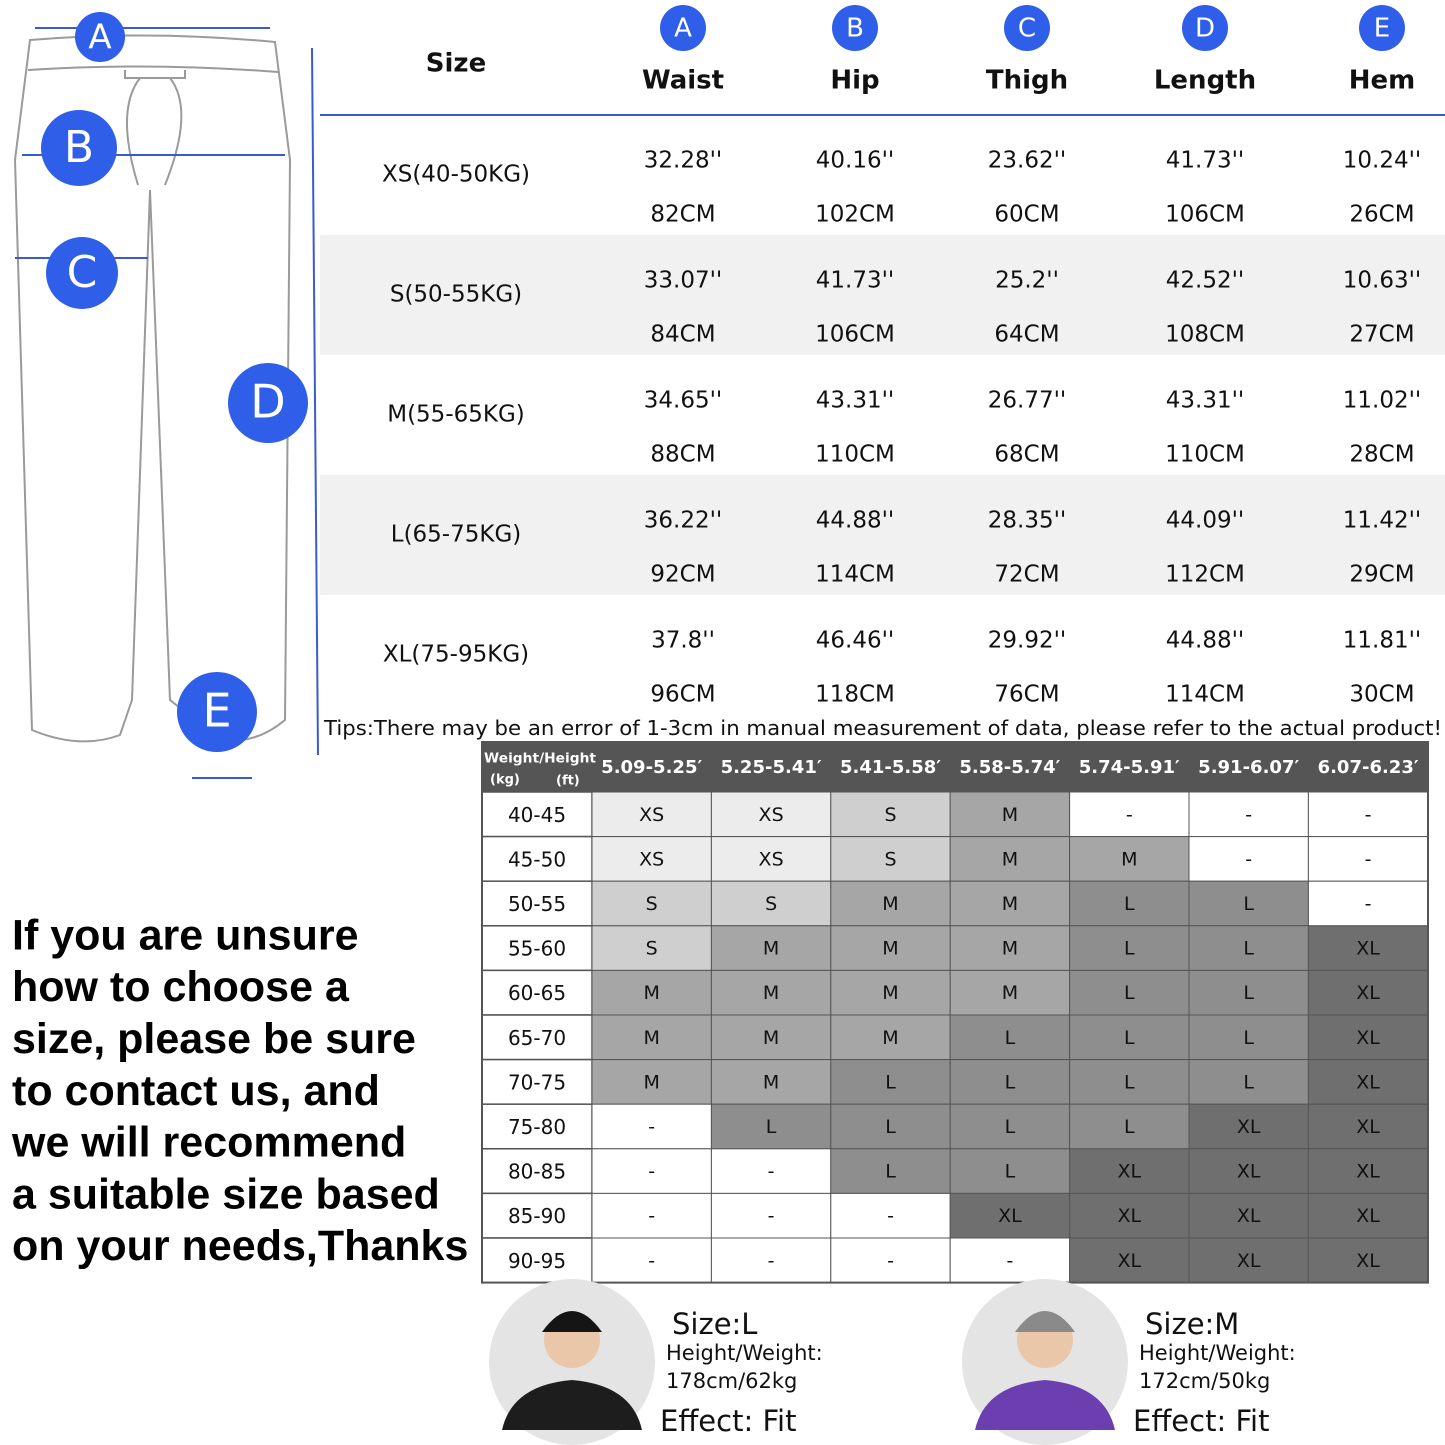 This screenshot has height=1445, width=1445. What do you see at coordinates (714, 1324) in the screenshot?
I see `model-size: Size:L` at bounding box center [714, 1324].